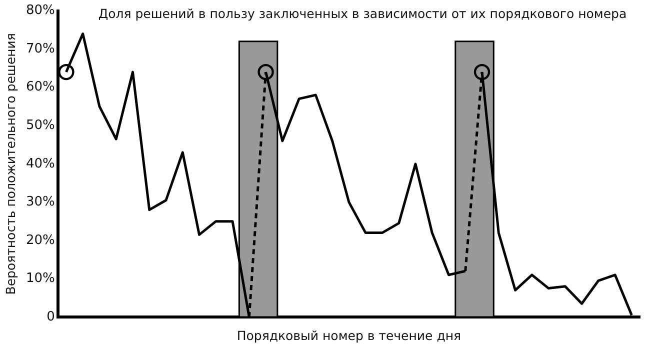  I want to click on y-tick-label: 20%, so click(40, 240).